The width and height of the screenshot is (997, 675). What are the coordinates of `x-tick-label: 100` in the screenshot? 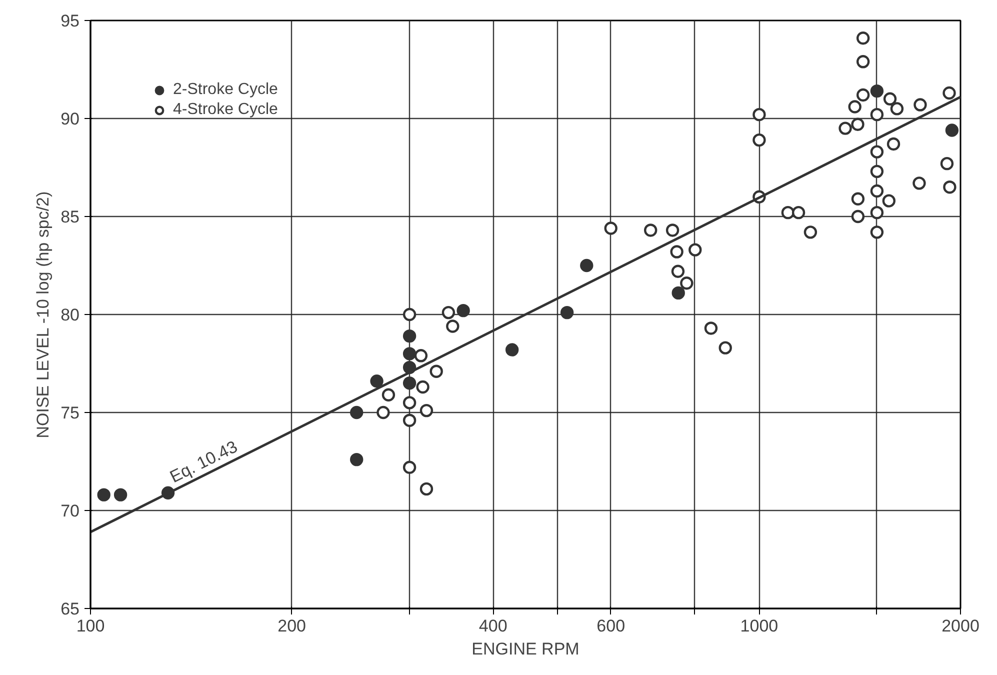 It's located at (90, 626).